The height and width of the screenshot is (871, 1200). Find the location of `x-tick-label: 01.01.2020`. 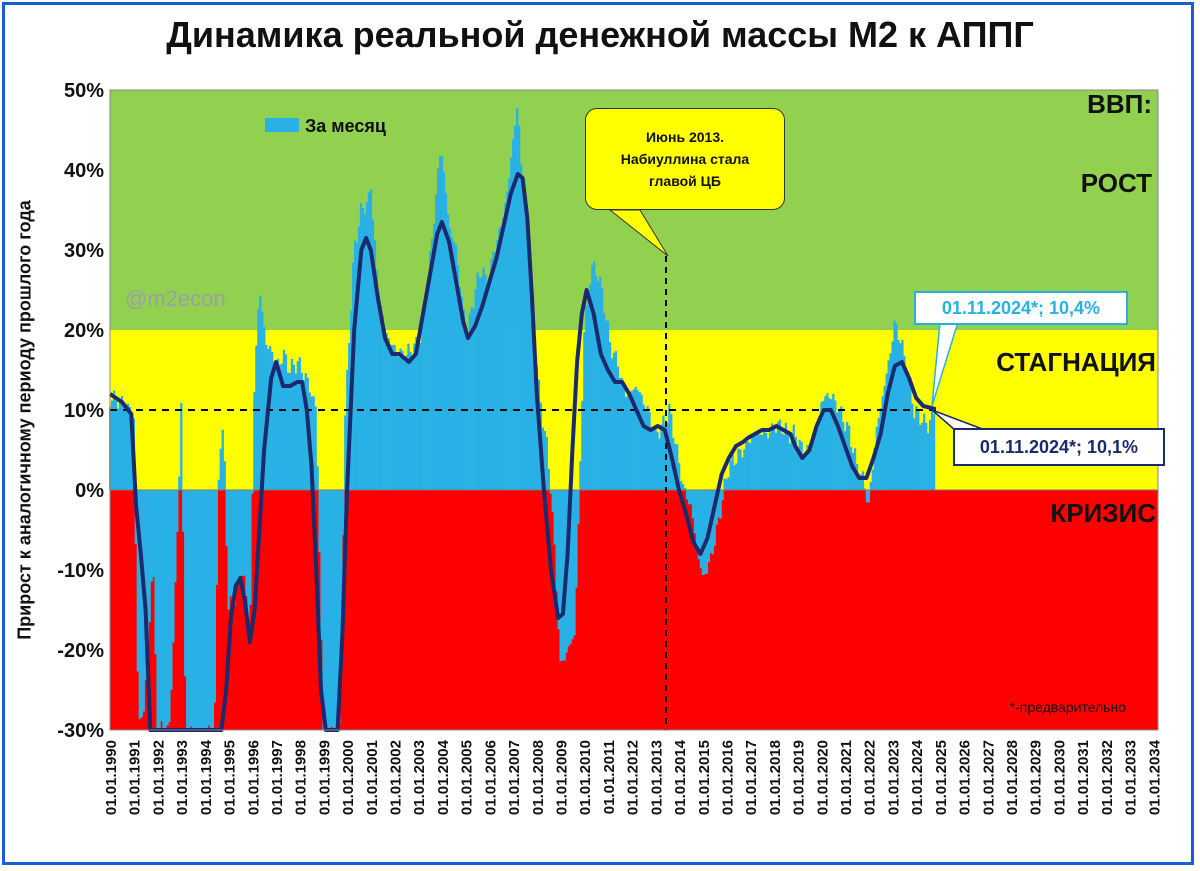

x-tick-label: 01.01.2020 is located at coordinates (822, 777).